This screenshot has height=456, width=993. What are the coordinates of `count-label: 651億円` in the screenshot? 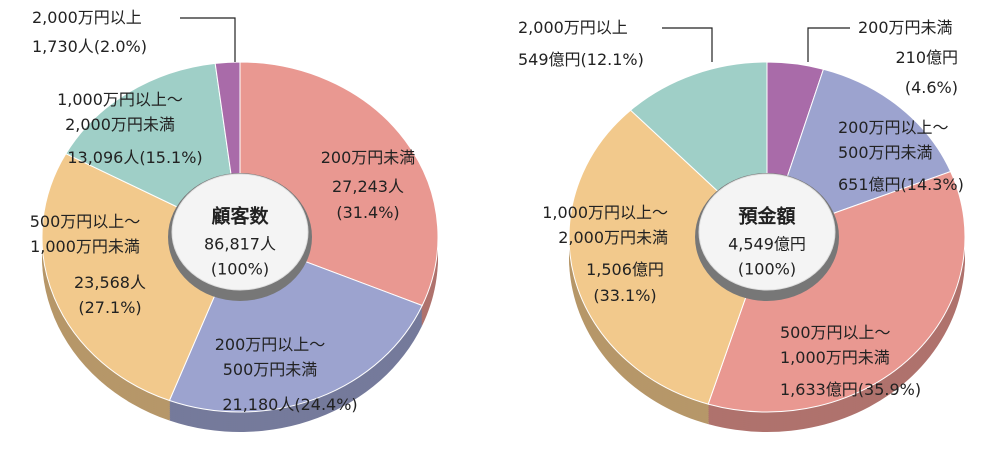 It's located at (869, 184).